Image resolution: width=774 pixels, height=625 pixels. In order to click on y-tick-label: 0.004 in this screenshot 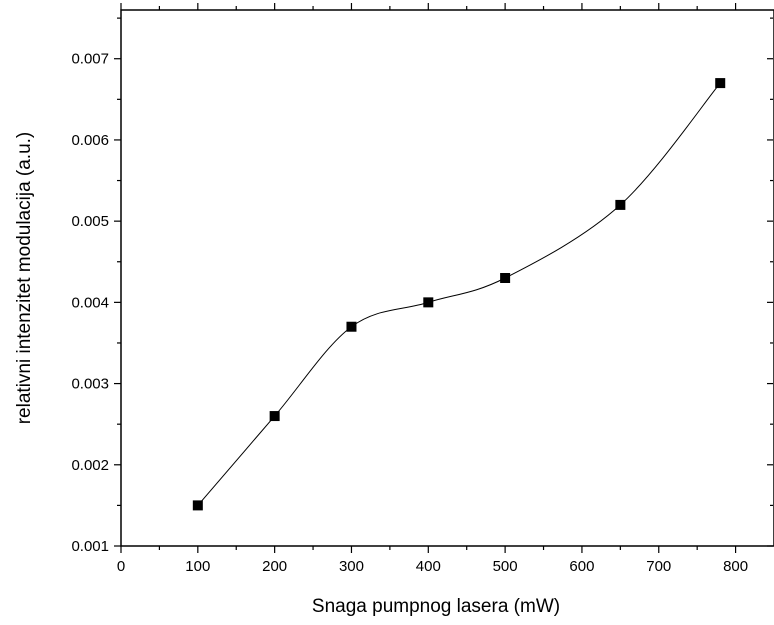, I will do `click(90, 302)`.